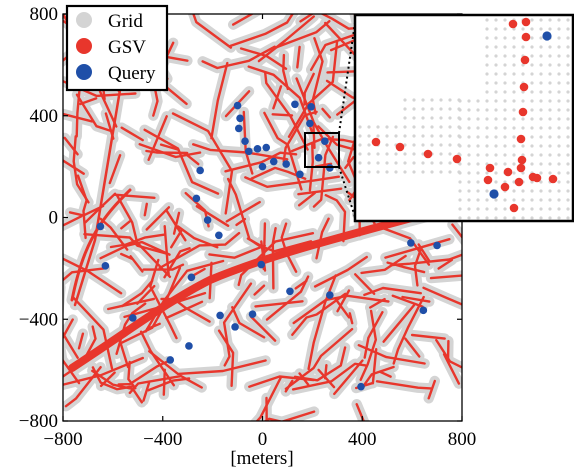 The width and height of the screenshot is (574, 469). Describe the element at coordinates (54, 218) in the screenshot. I see `y-tick-label: 0` at that location.